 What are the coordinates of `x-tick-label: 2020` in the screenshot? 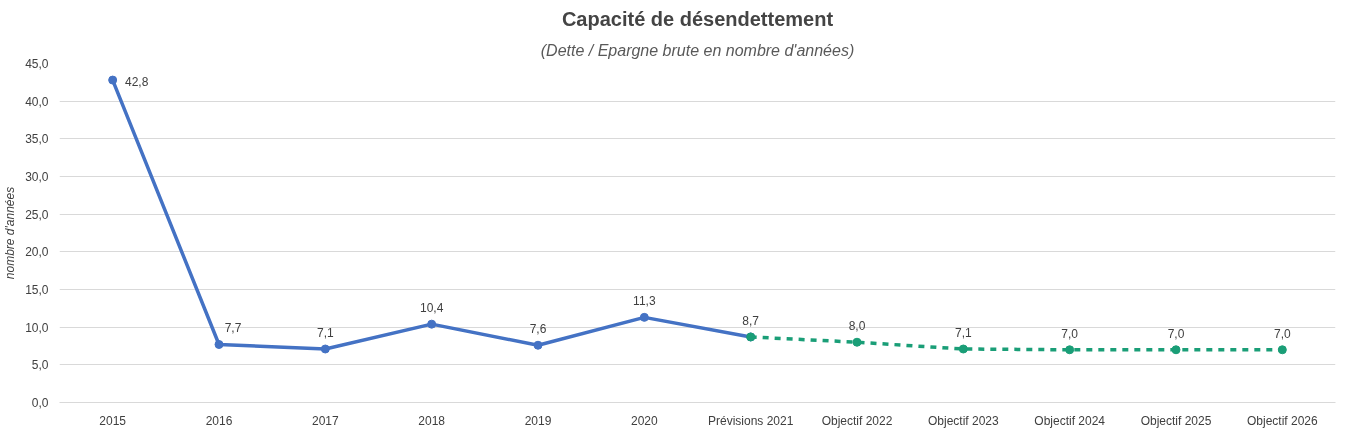 It's located at (644, 420).